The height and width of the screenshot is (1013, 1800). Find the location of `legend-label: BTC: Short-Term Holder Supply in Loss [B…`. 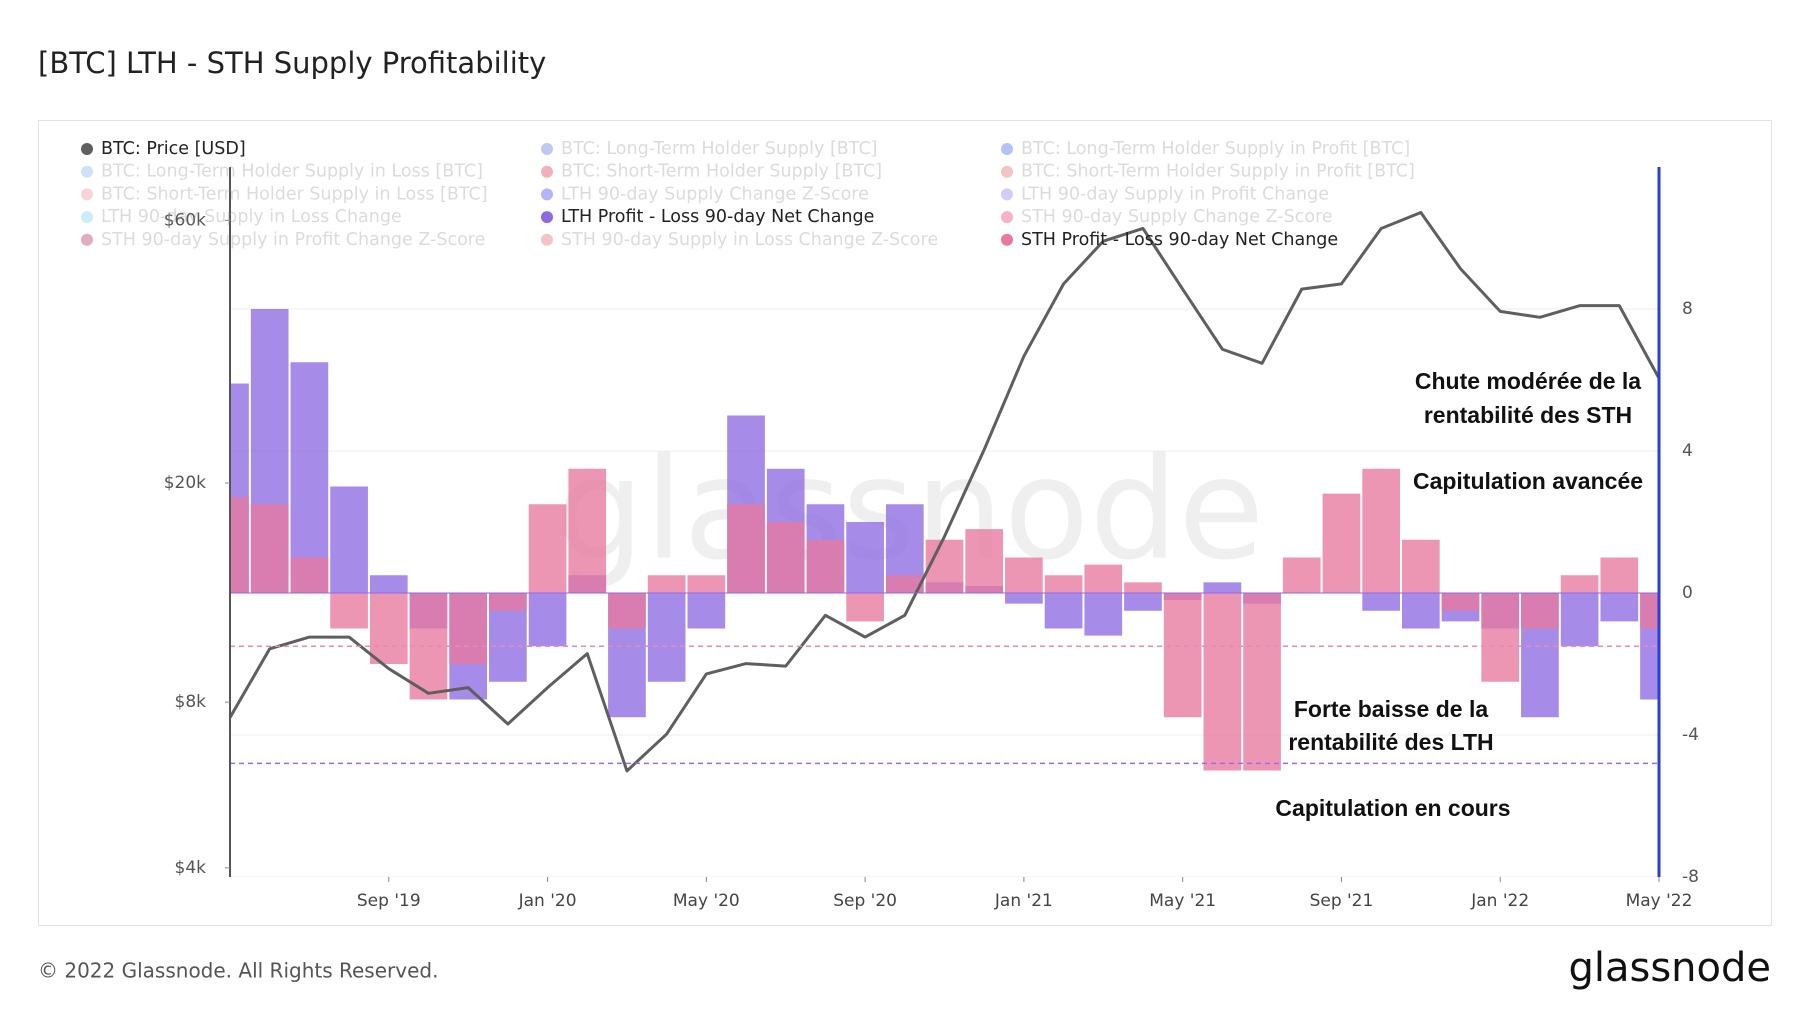

legend-label: BTC: Short-Term Holder Supply in Loss [B… is located at coordinates (294, 194).